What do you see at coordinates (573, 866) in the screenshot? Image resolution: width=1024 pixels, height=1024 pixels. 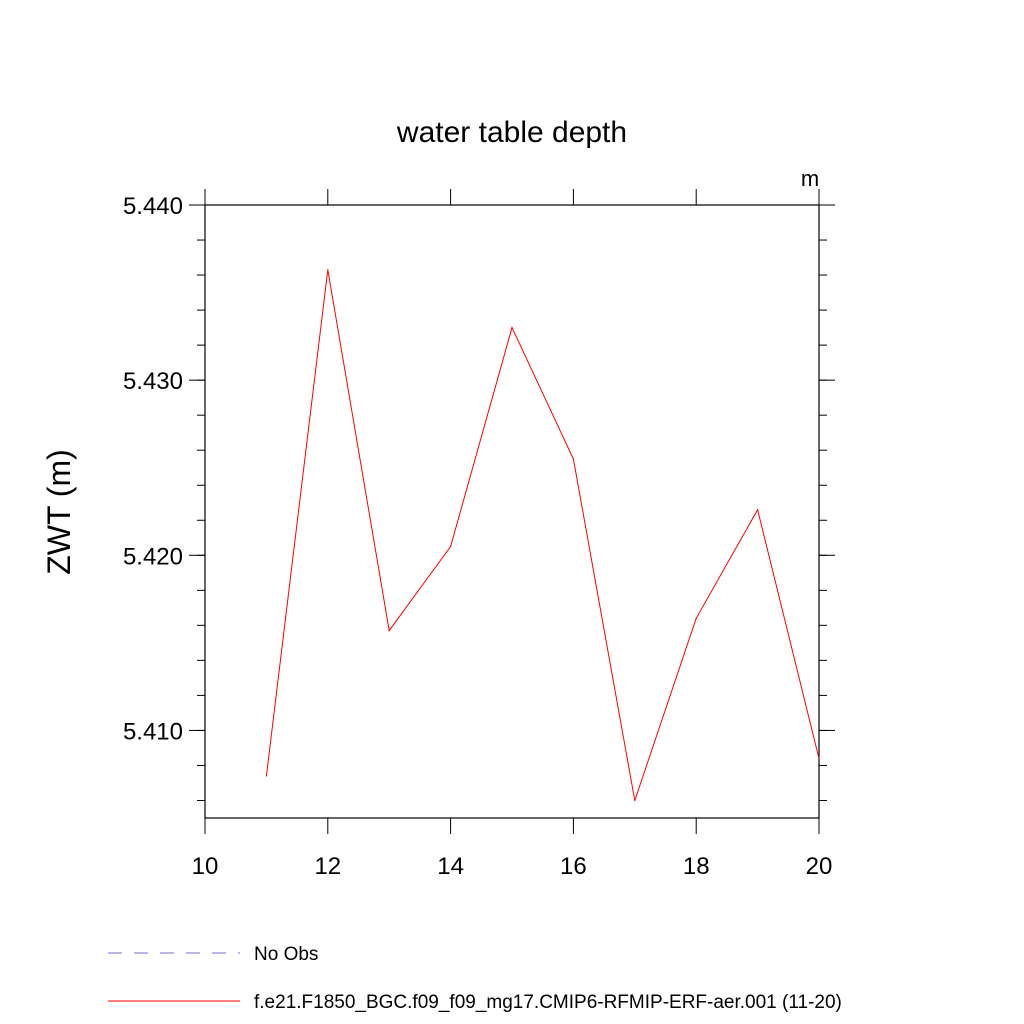 I see `x-tick-label: 16` at bounding box center [573, 866].